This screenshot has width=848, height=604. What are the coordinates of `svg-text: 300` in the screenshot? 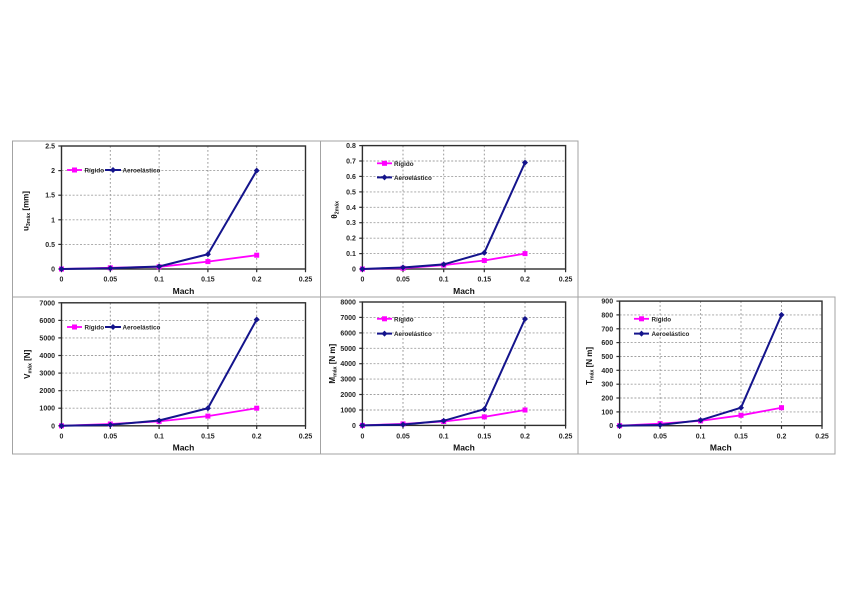 It's located at (607, 385).